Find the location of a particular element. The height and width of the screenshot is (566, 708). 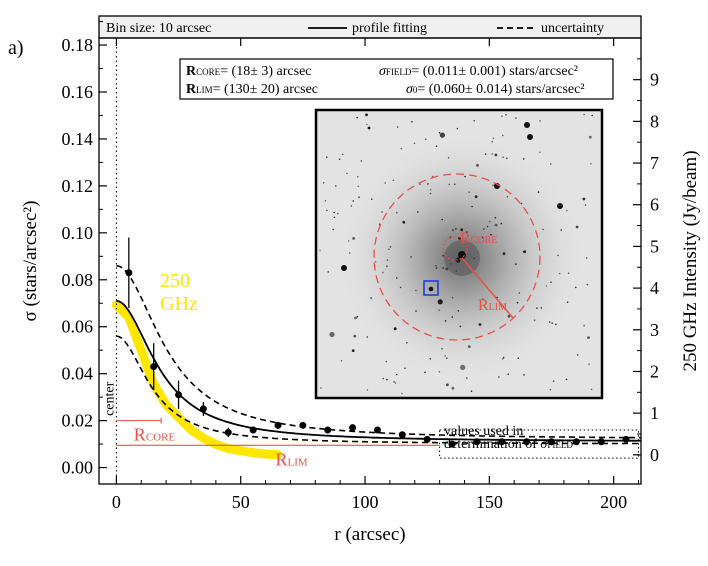

inset-r-core-label: RCORE is located at coordinates (478, 238).